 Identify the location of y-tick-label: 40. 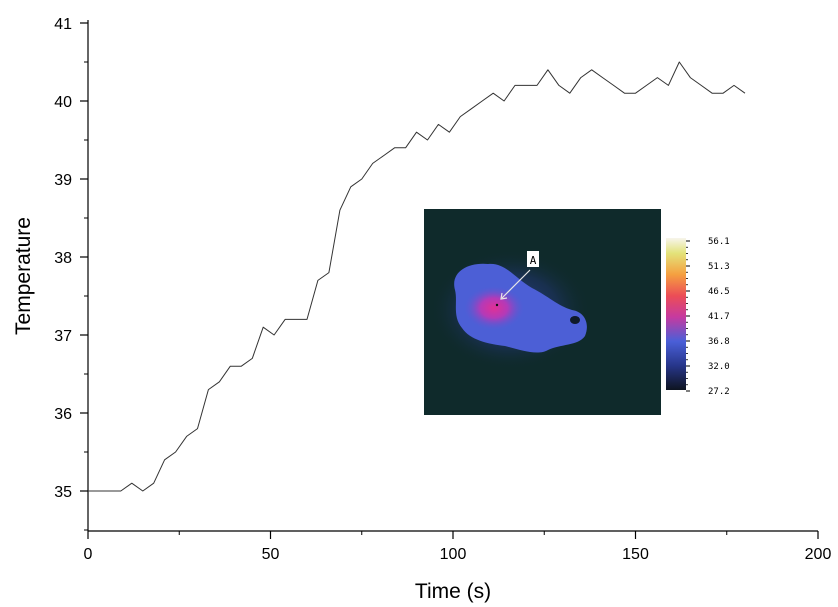
(63, 102).